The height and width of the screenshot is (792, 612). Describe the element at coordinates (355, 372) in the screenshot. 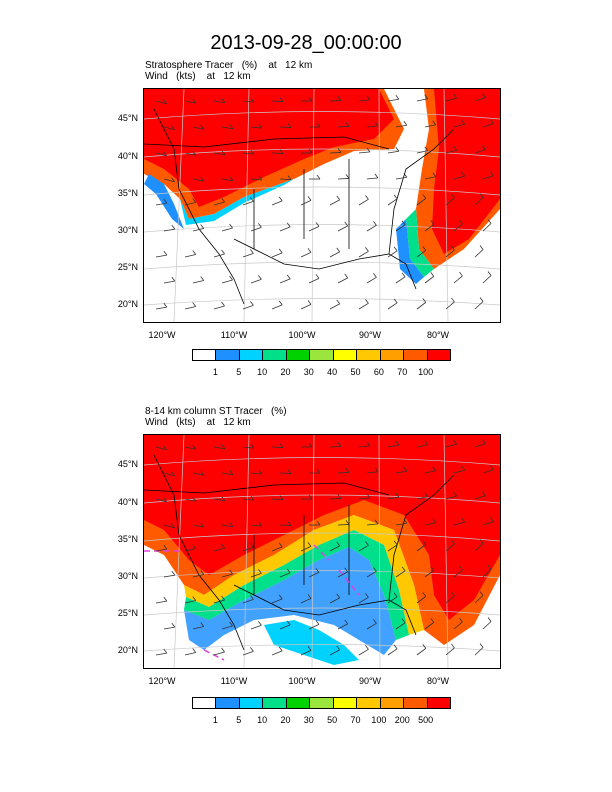

I see `colorbar-label: 50` at that location.